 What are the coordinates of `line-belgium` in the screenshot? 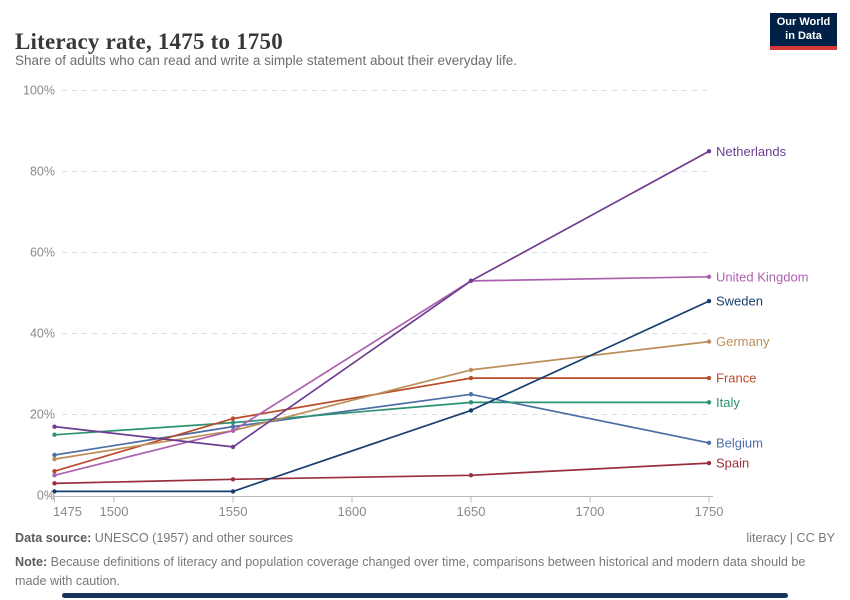 It's located at (381, 424).